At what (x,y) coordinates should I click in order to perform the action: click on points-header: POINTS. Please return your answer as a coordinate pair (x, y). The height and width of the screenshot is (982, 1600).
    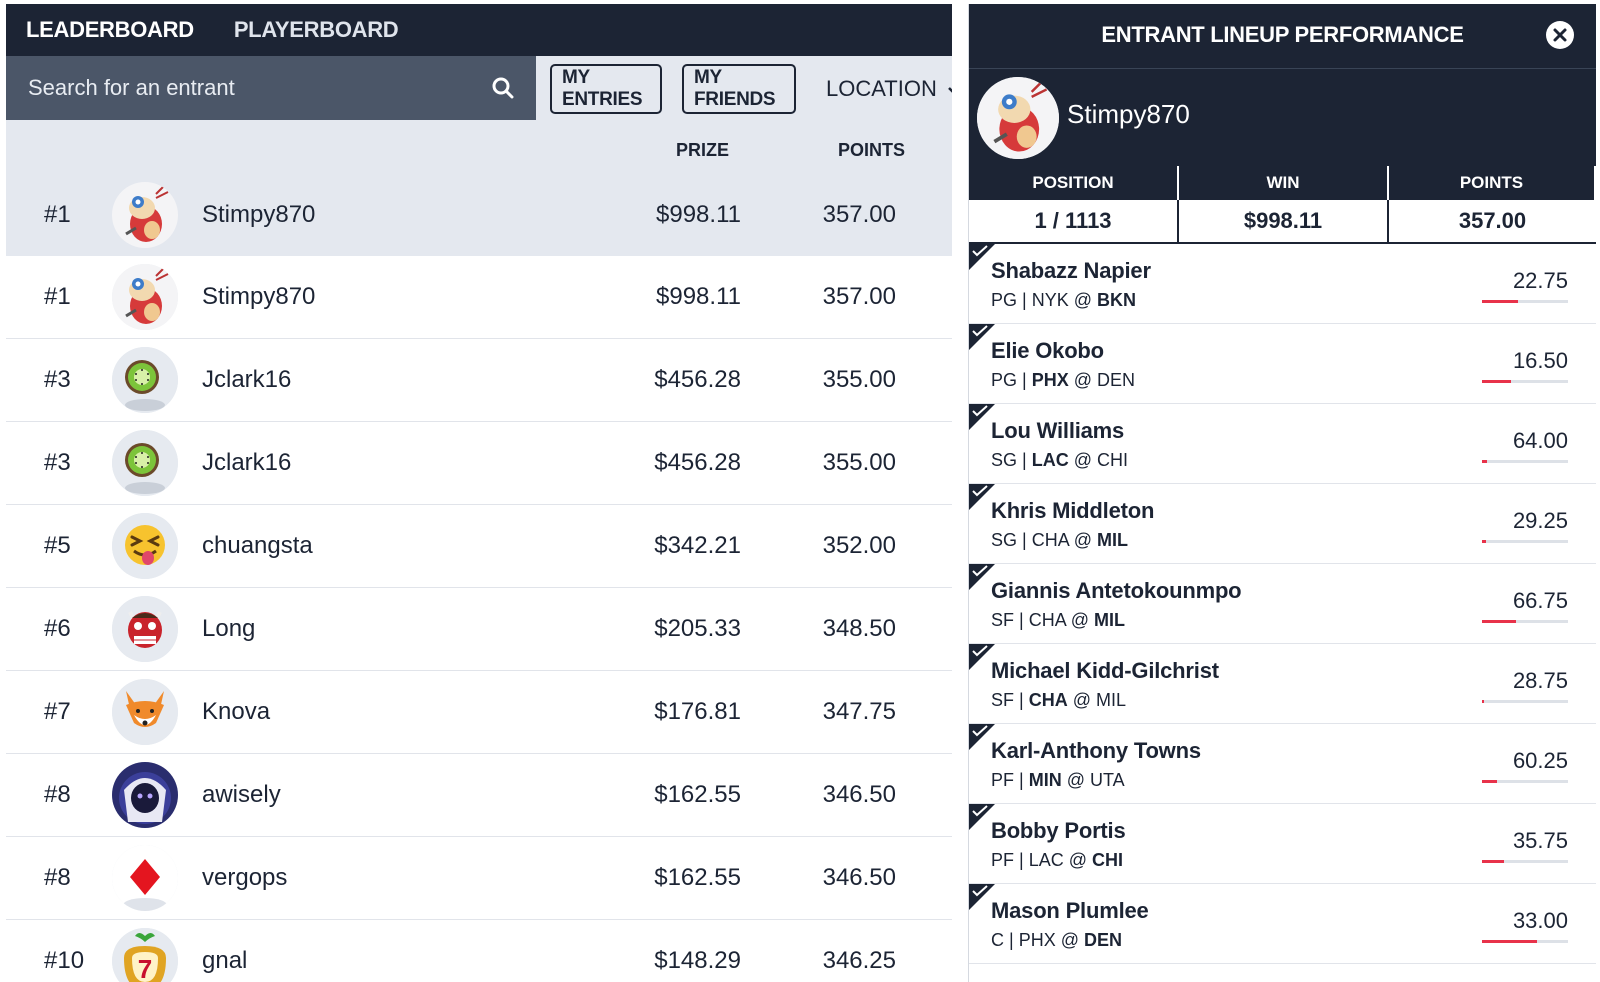
    Looking at the image, I should click on (872, 150).